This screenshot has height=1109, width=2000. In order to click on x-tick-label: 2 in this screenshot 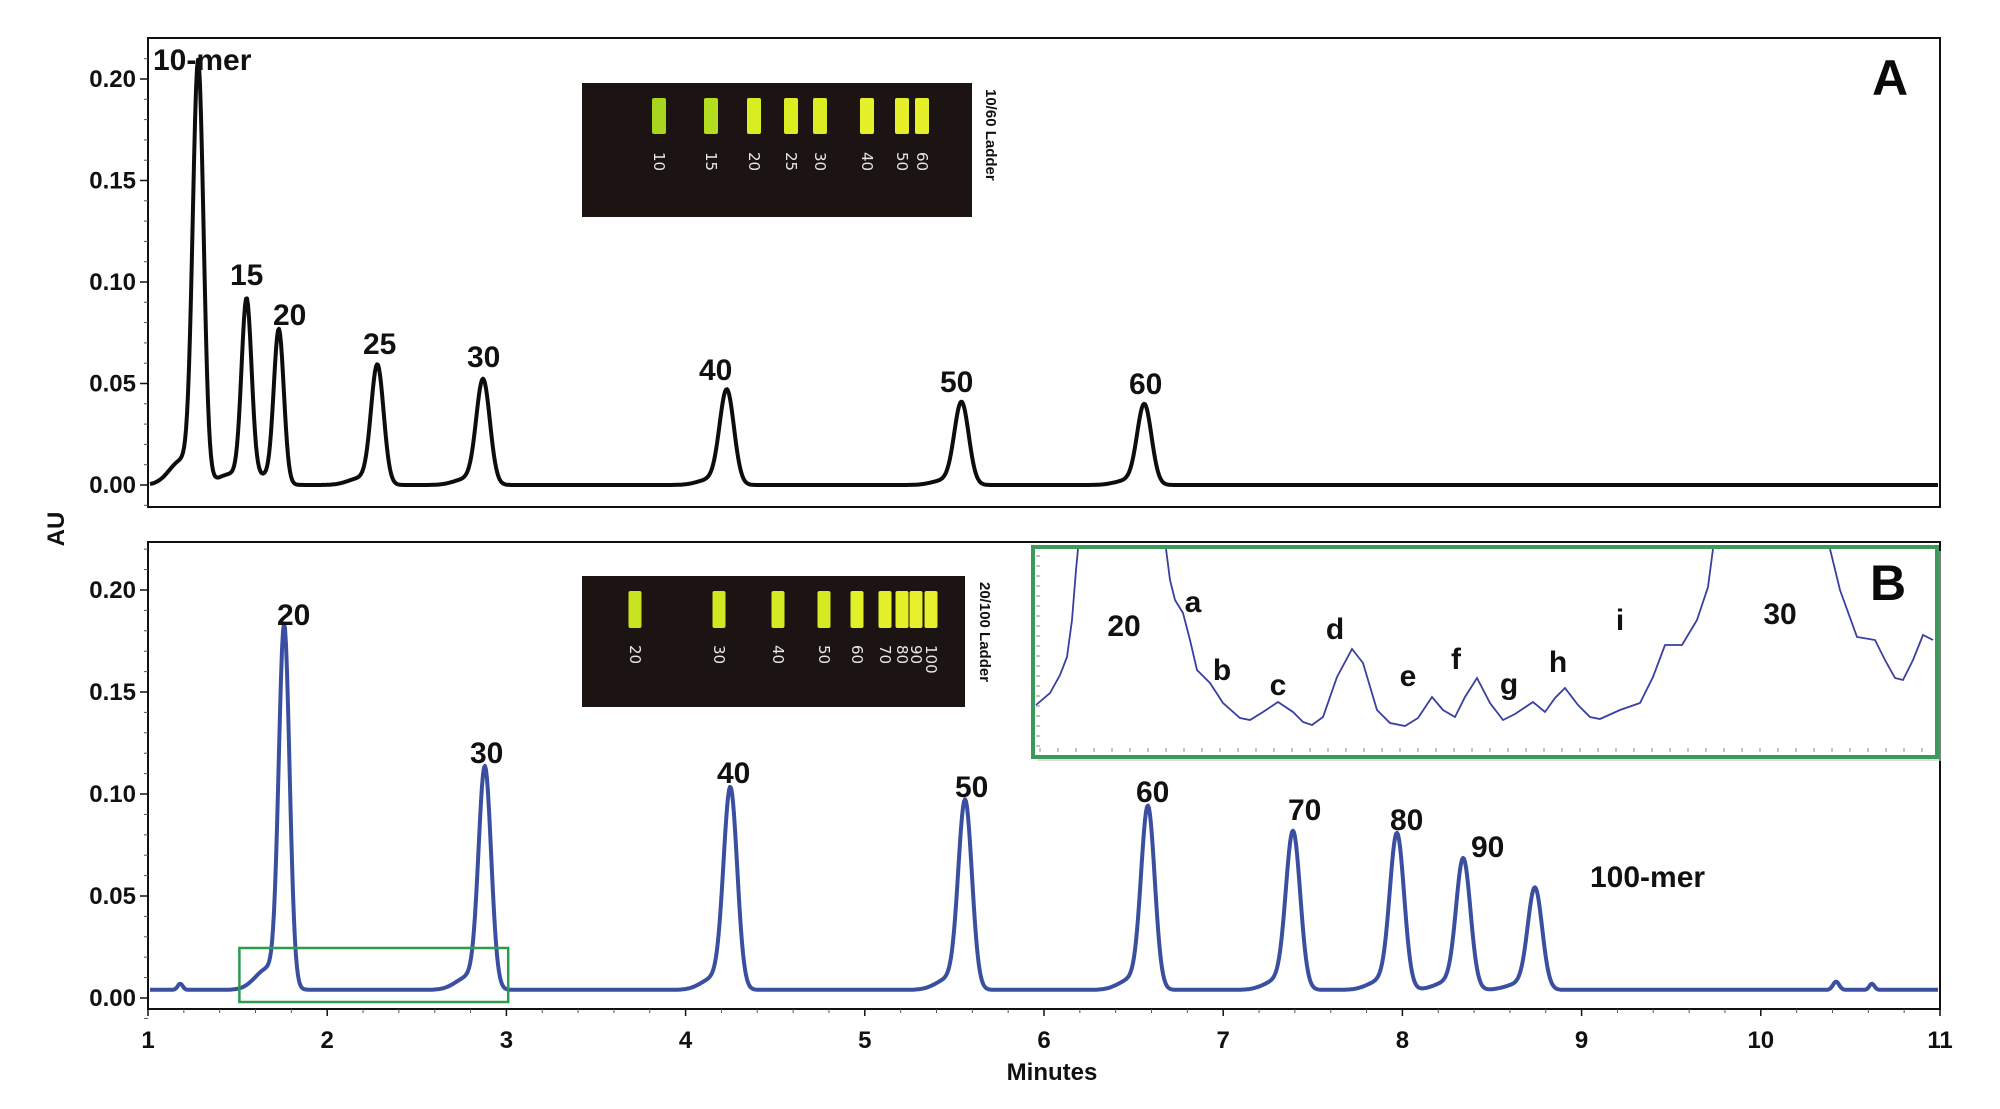, I will do `click(327, 1040)`.